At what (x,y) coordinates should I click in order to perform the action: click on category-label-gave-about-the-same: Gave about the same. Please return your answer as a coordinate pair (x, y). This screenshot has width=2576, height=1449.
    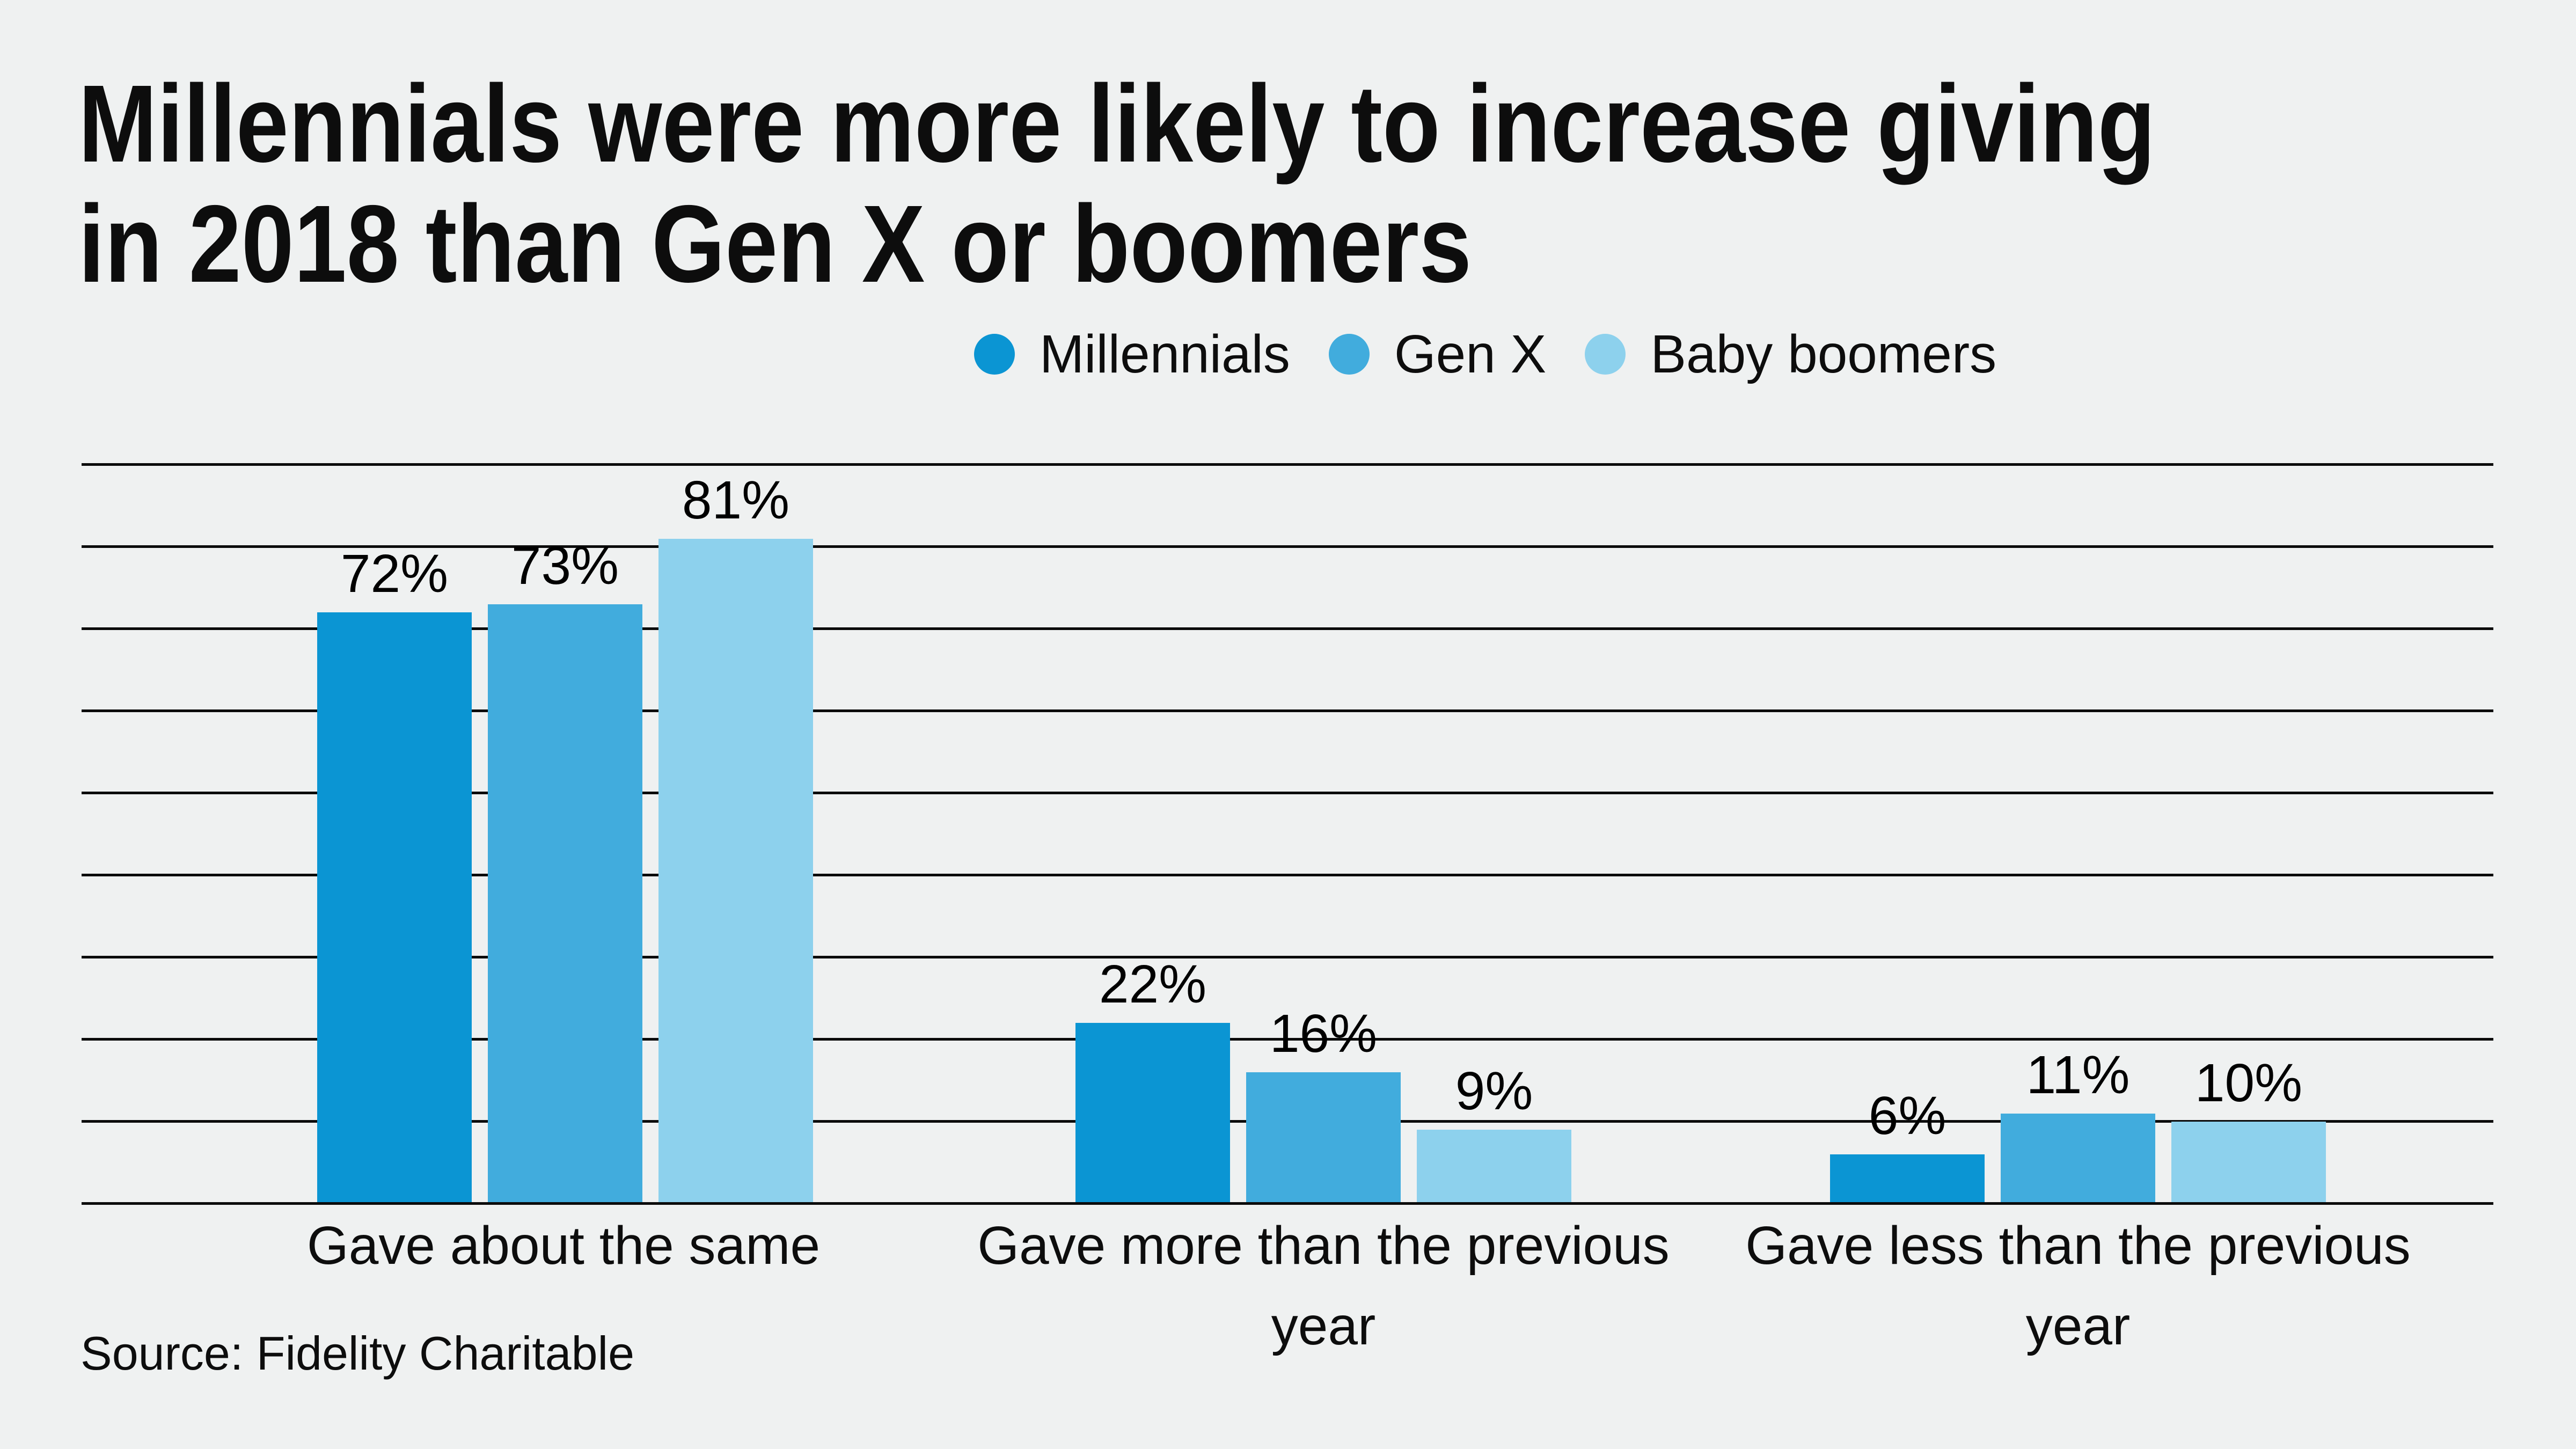
    Looking at the image, I should click on (563, 1245).